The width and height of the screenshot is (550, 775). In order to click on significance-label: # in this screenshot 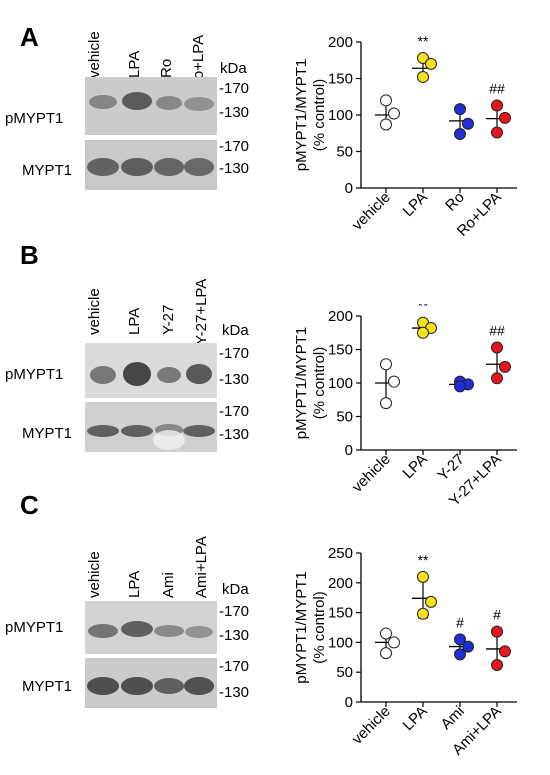, I will do `click(497, 615)`.